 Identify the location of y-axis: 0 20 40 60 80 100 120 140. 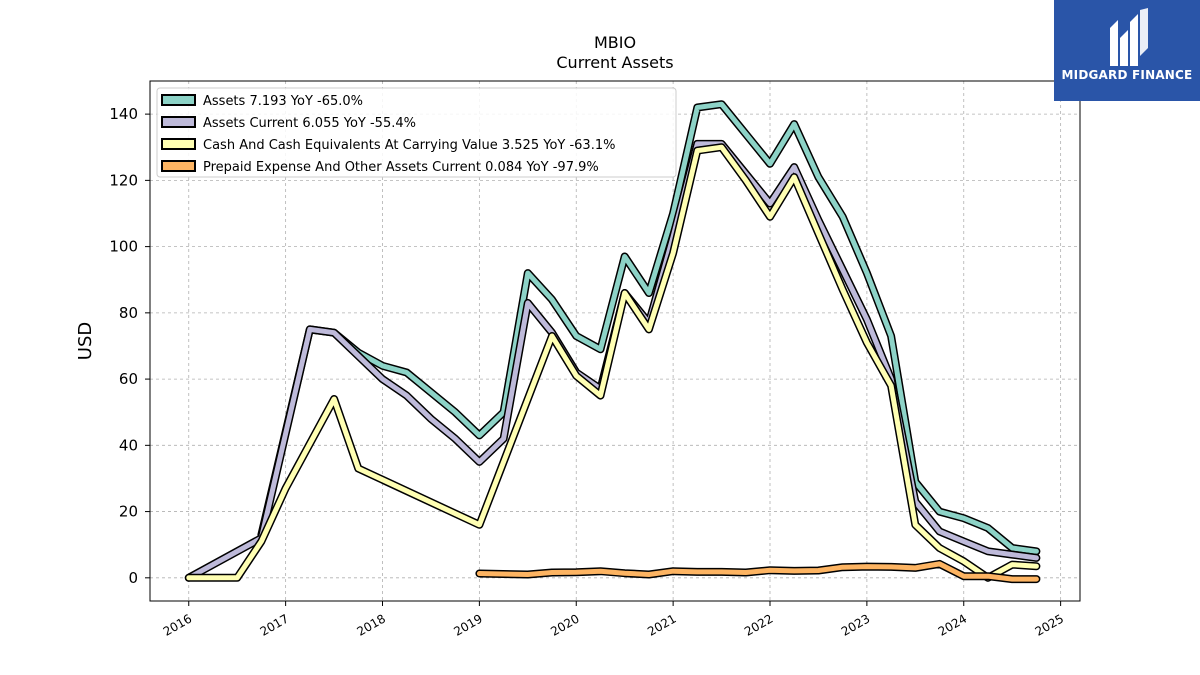
(129, 346).